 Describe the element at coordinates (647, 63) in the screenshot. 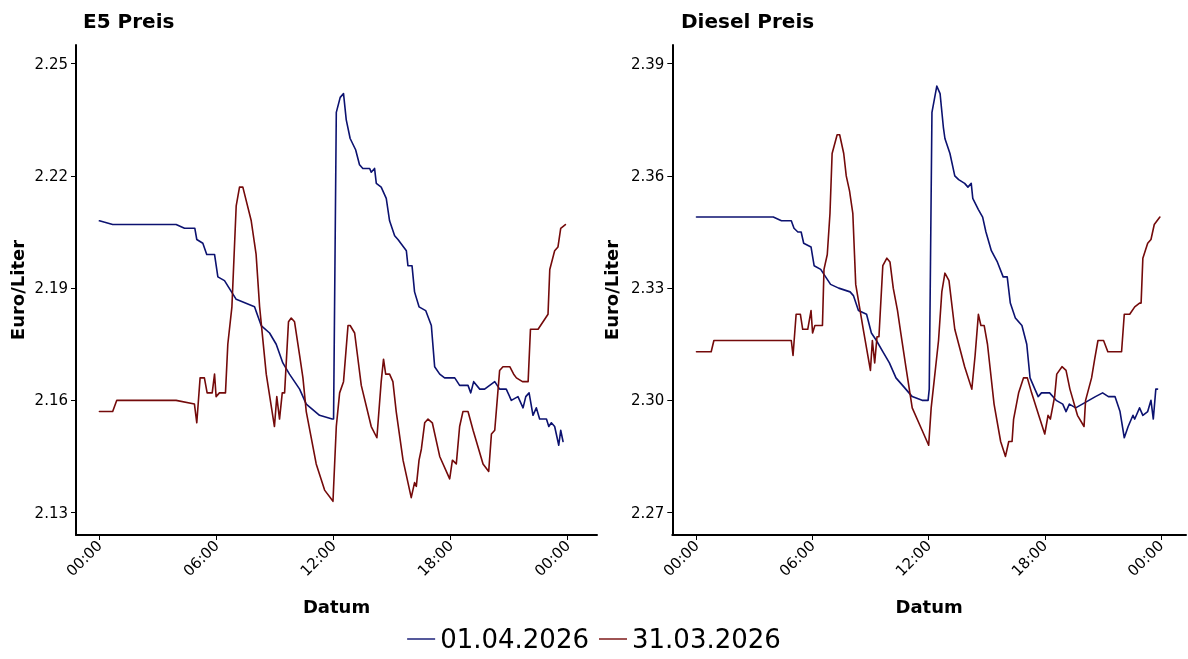

I see `y-tick-label: 2.39` at that location.